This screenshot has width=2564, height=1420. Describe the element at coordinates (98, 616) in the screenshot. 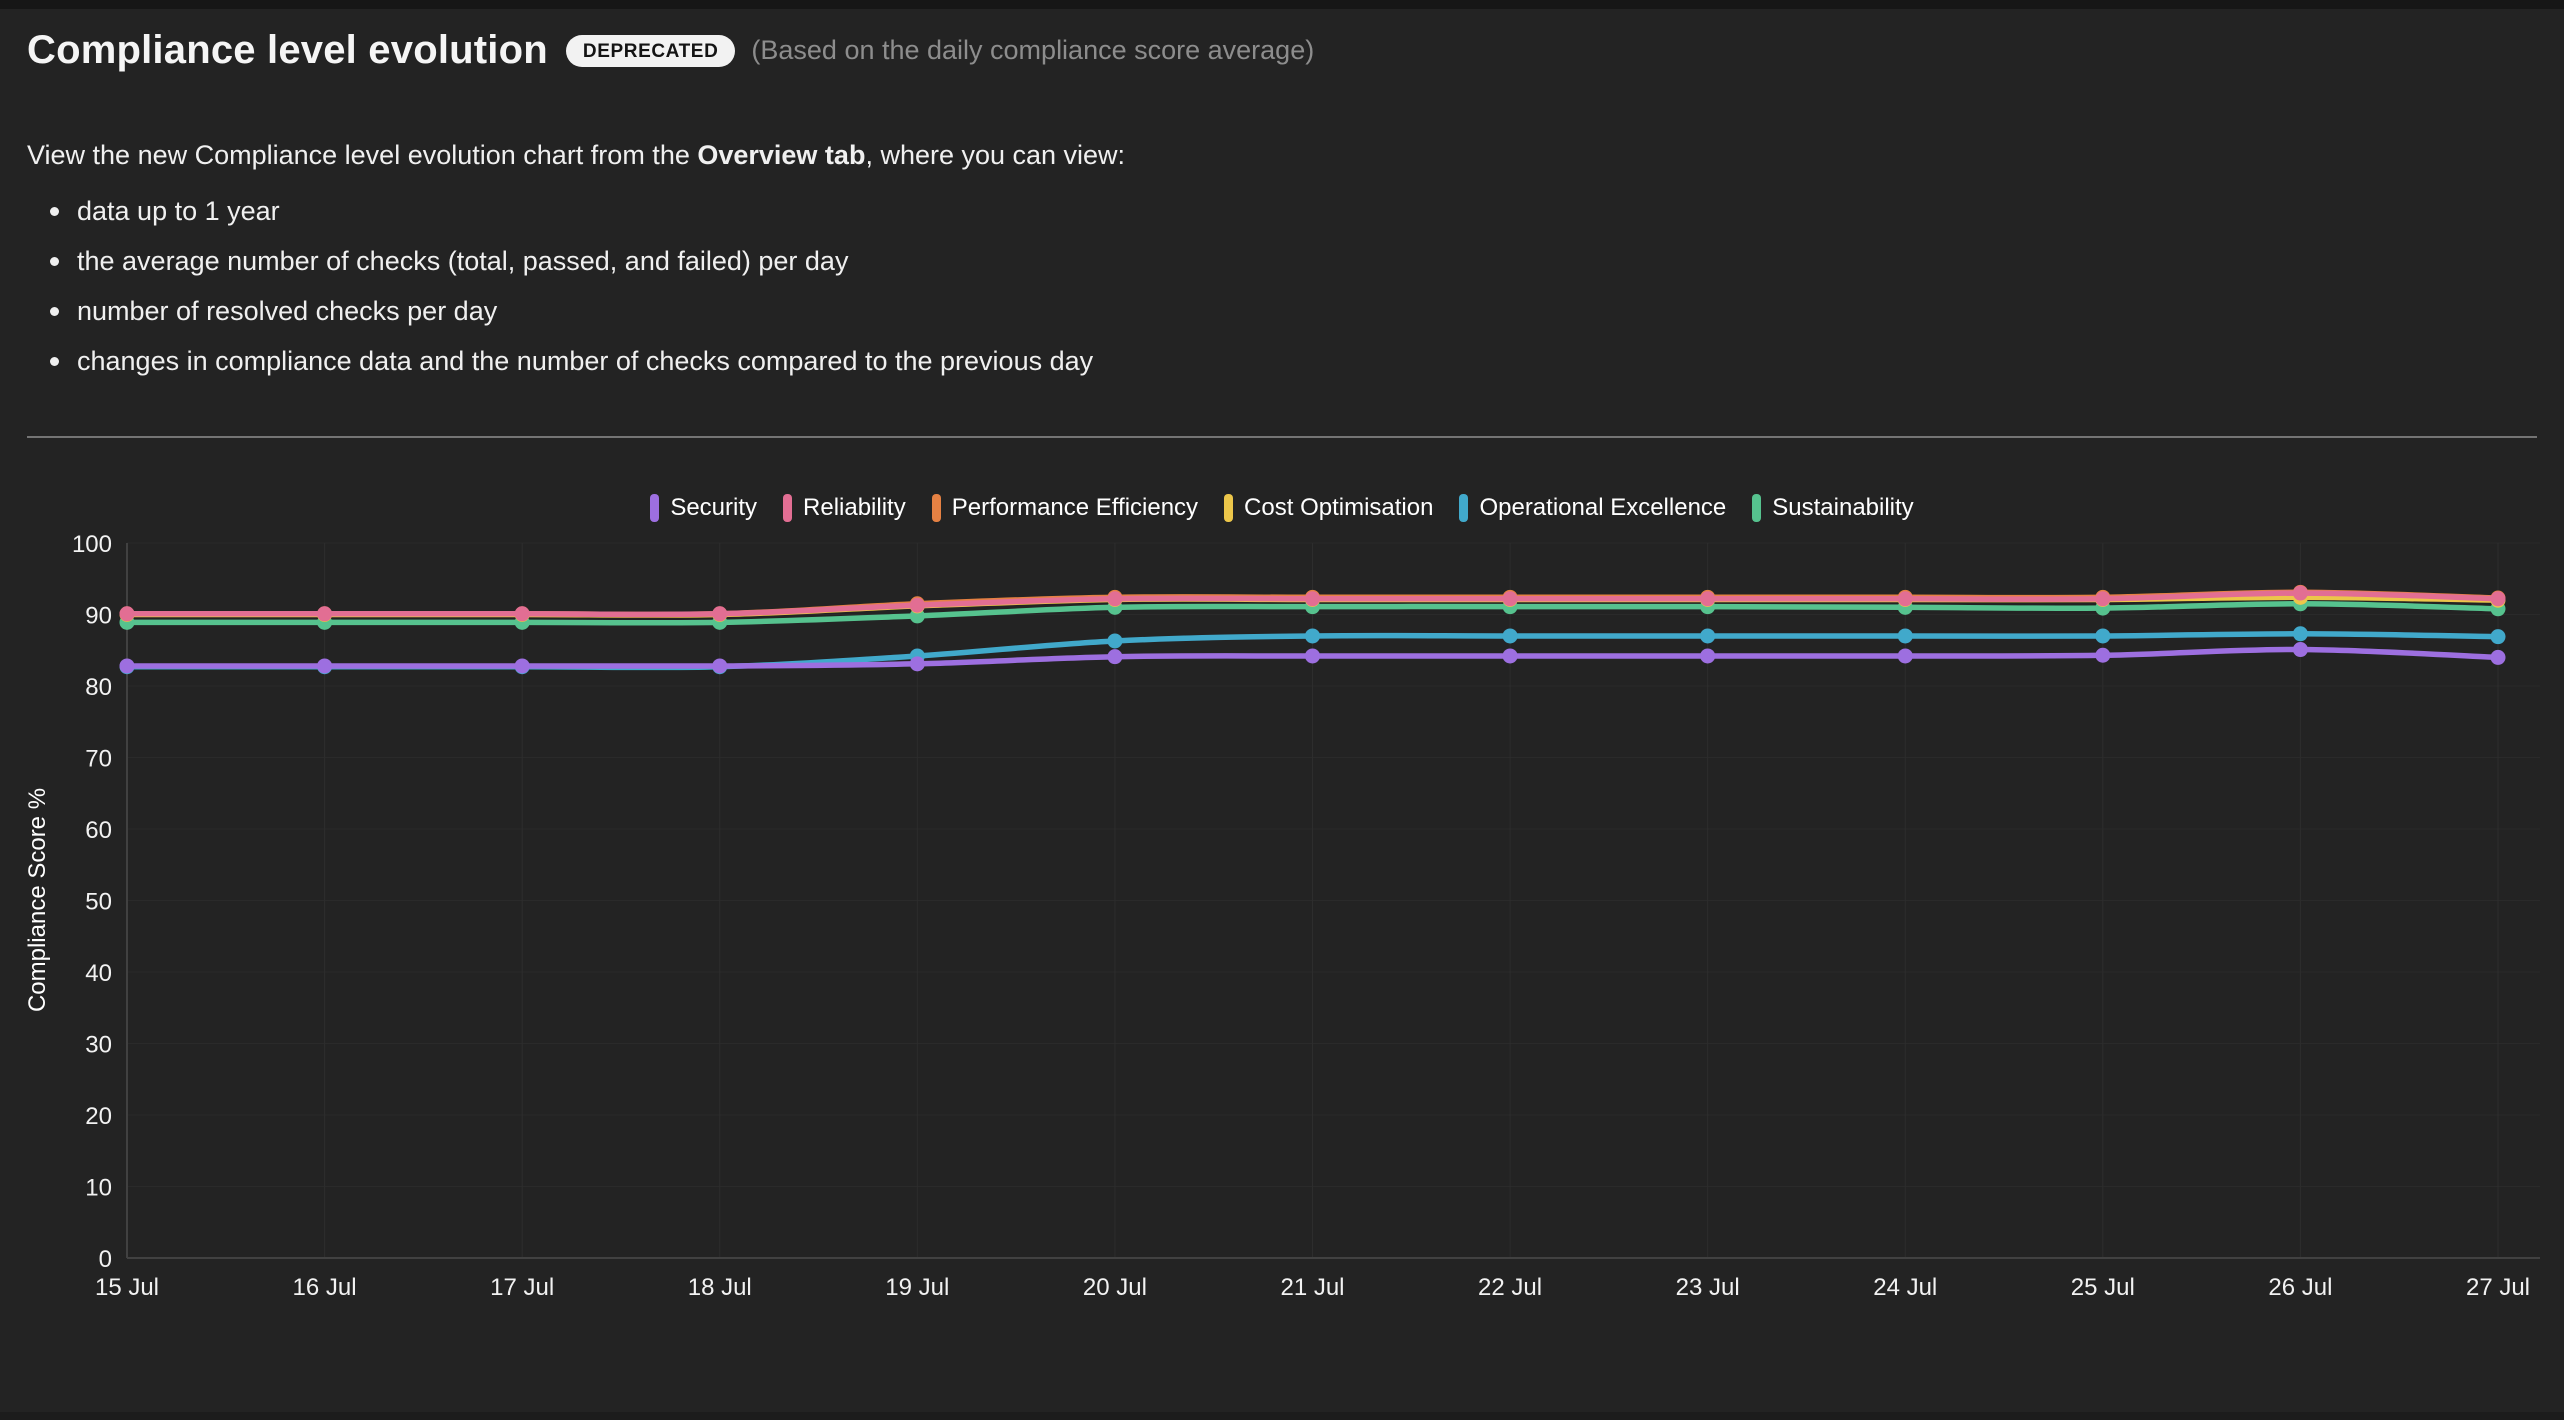

I see `y-axis-tick-label: 90` at that location.